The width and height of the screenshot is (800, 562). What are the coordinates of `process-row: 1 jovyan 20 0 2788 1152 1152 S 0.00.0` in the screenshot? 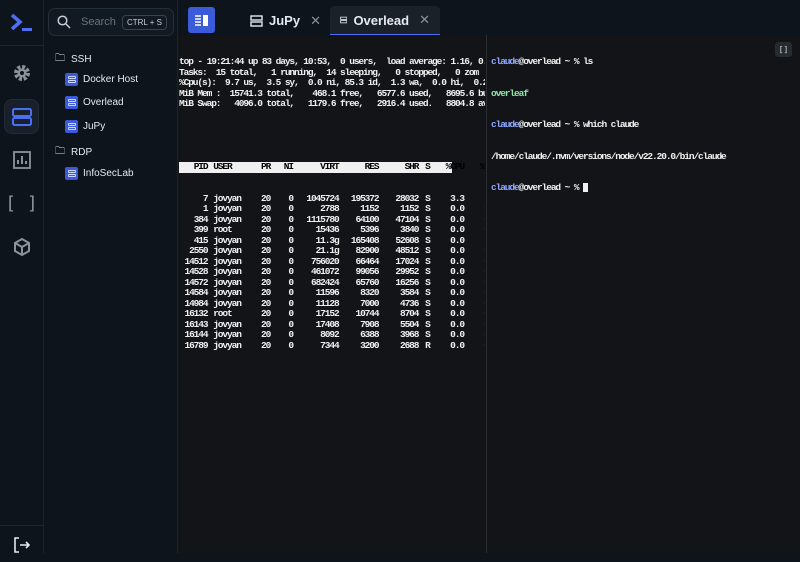 It's located at (332, 209).